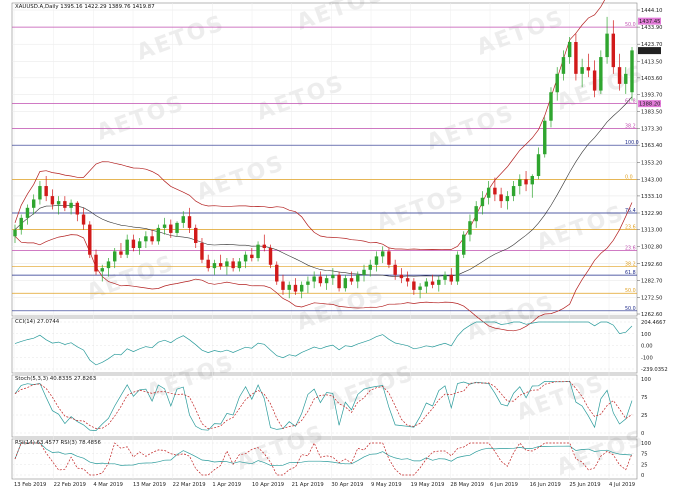 This screenshot has width=691, height=488. I want to click on price-tick-label: 1262.60, so click(651, 315).